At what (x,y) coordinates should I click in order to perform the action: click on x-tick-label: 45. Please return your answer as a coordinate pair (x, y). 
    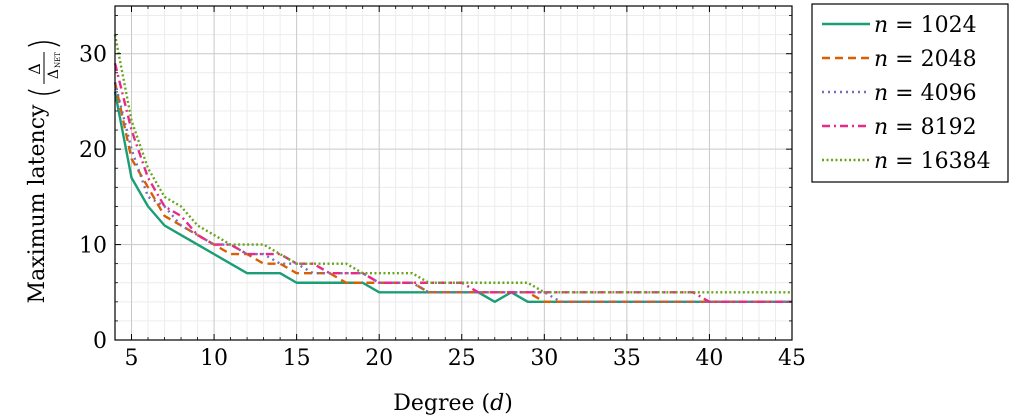
    Looking at the image, I should click on (792, 358).